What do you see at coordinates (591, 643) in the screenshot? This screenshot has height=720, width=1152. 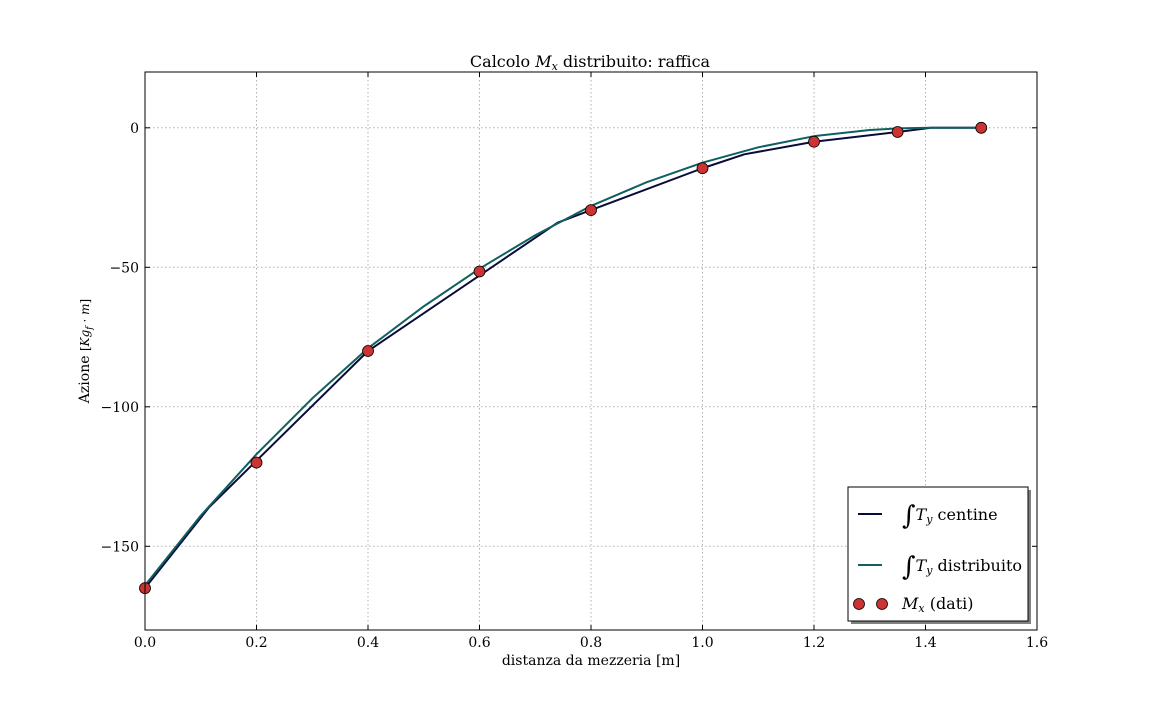 I see `x-tick-label: 0.8` at bounding box center [591, 643].